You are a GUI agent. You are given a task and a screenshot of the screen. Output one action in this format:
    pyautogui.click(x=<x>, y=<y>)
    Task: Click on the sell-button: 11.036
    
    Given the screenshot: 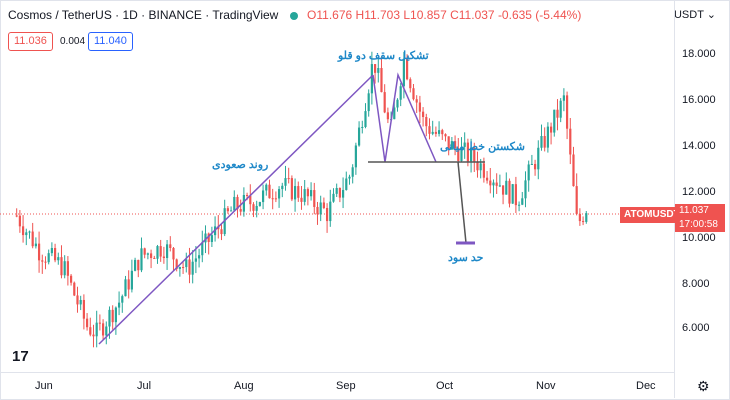 What is the action you would take?
    pyautogui.click(x=30, y=41)
    